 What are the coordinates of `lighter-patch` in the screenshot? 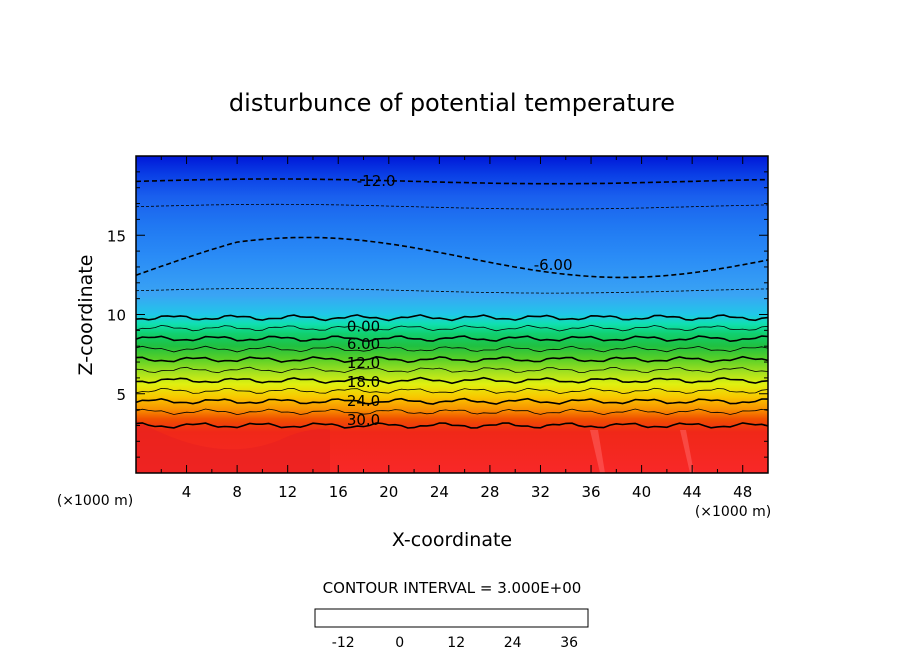 It's located at (642, 451).